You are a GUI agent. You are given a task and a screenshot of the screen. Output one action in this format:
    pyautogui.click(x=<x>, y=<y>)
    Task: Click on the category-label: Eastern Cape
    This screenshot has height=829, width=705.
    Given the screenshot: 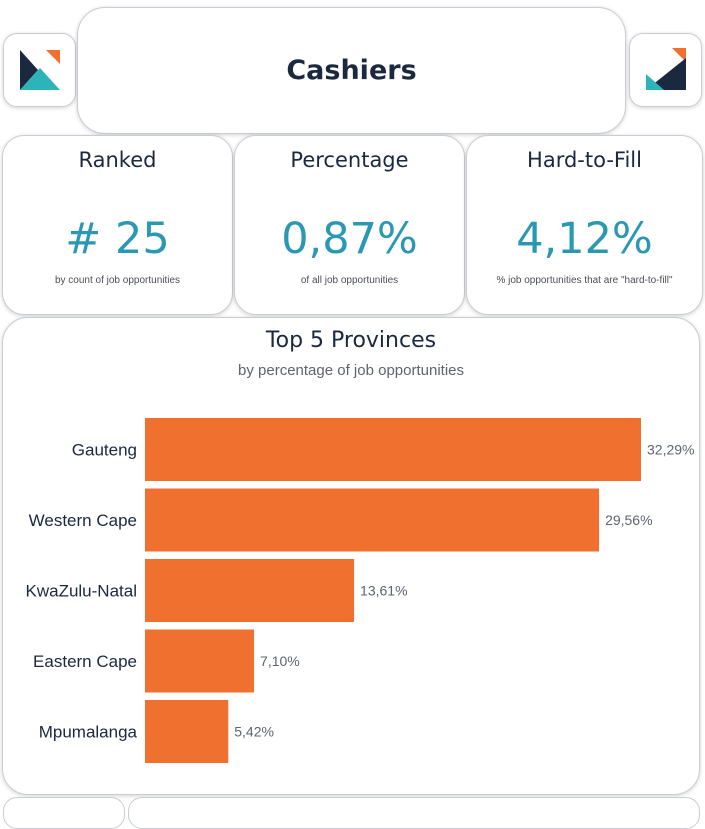 What is the action you would take?
    pyautogui.click(x=85, y=661)
    